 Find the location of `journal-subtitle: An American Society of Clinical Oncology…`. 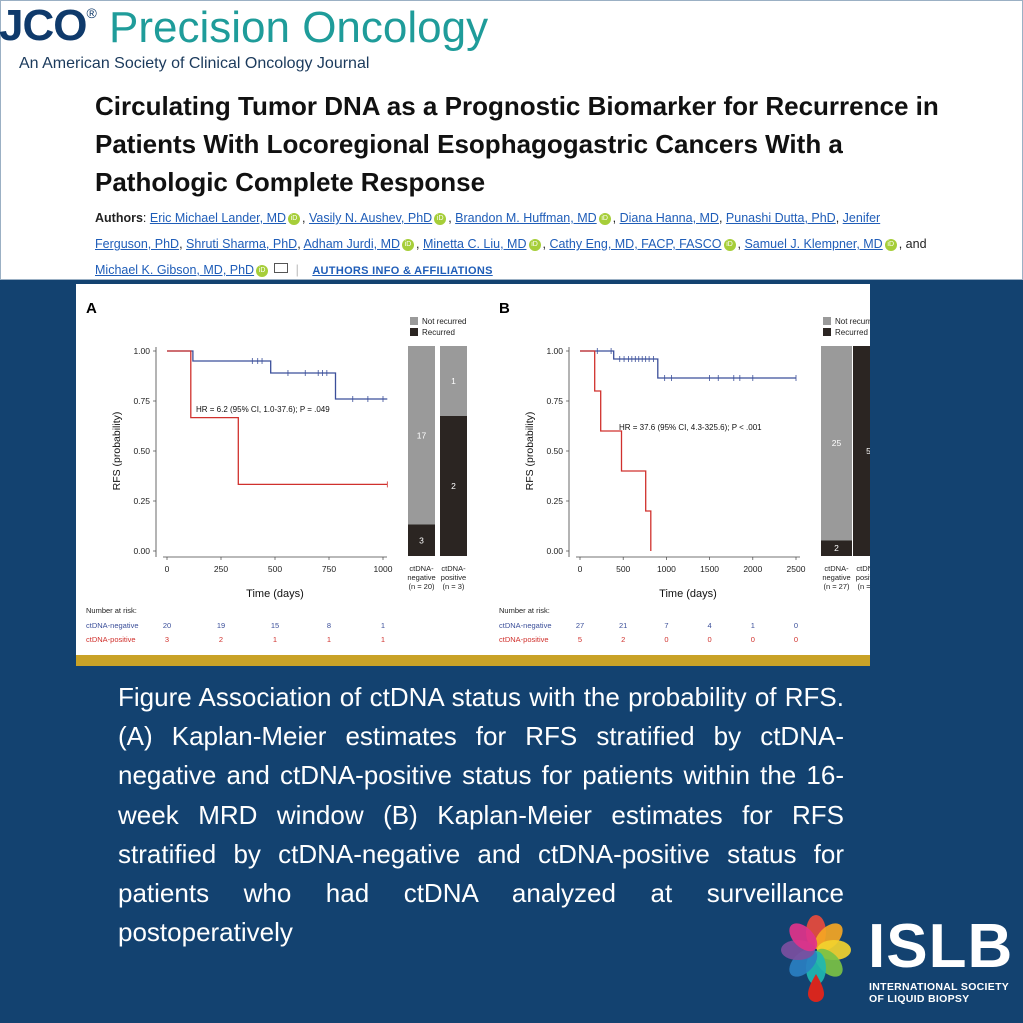

journal-subtitle: An American Society of Clinical Oncology… is located at coordinates (194, 63).